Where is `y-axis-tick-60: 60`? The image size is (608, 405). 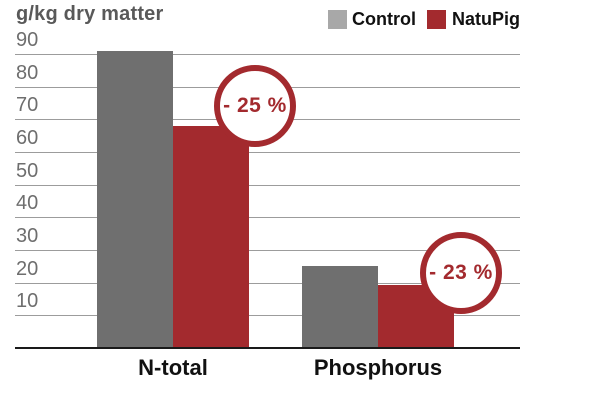
y-axis-tick-60: 60 is located at coordinates (27, 137).